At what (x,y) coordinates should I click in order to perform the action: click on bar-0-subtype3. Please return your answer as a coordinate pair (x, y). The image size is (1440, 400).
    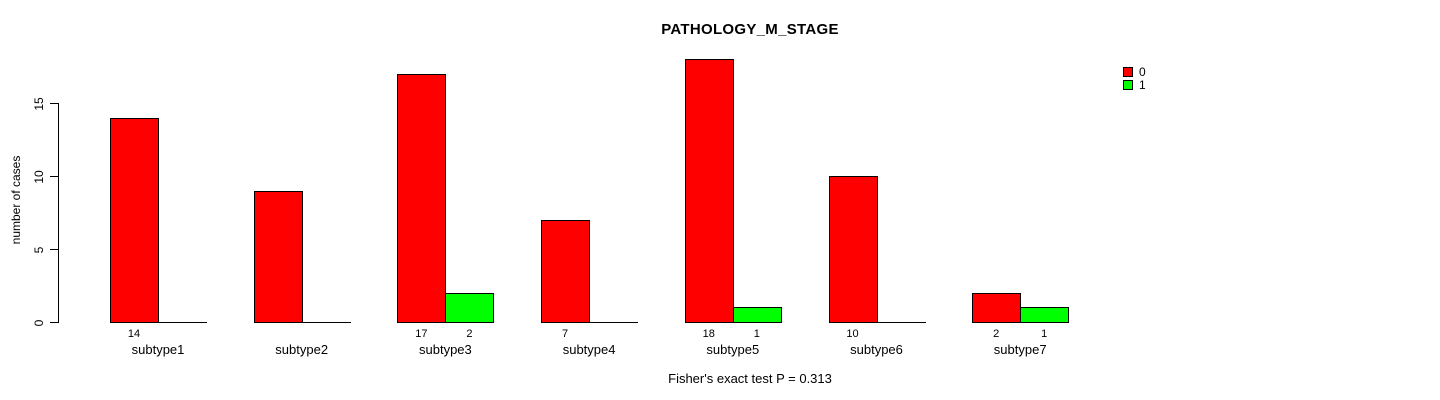
    Looking at the image, I should click on (422, 198).